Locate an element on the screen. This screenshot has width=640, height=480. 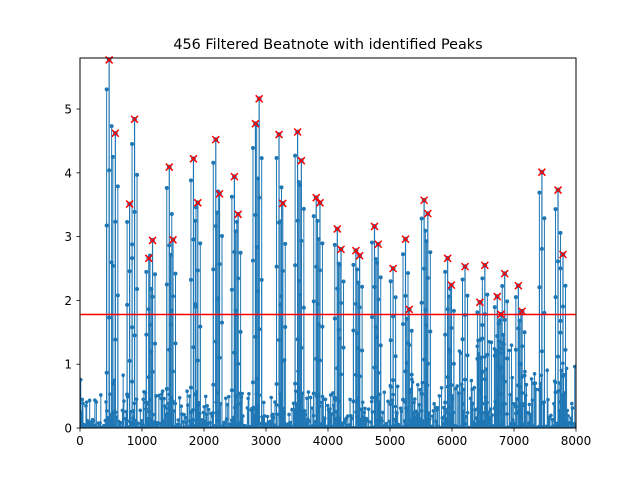
y-tick-label: 1 is located at coordinates (68, 365).